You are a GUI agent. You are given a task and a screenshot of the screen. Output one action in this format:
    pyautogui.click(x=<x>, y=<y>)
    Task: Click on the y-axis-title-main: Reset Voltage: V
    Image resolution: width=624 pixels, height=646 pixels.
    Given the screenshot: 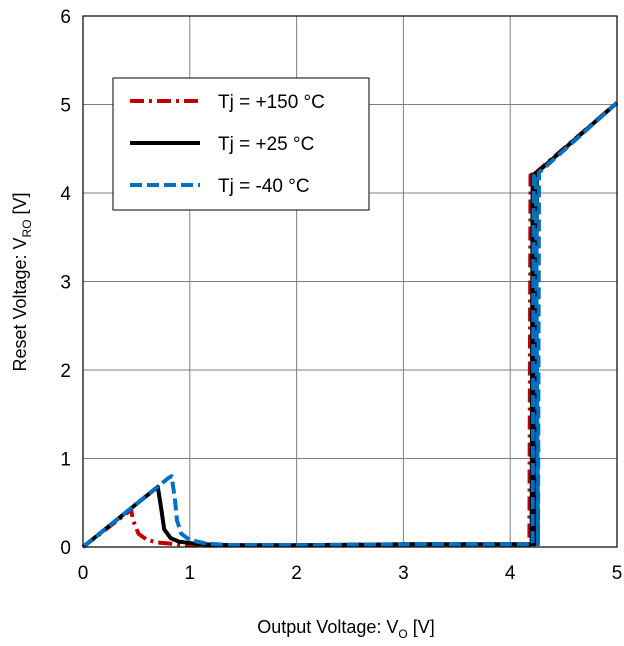 What is the action you would take?
    pyautogui.click(x=20, y=304)
    